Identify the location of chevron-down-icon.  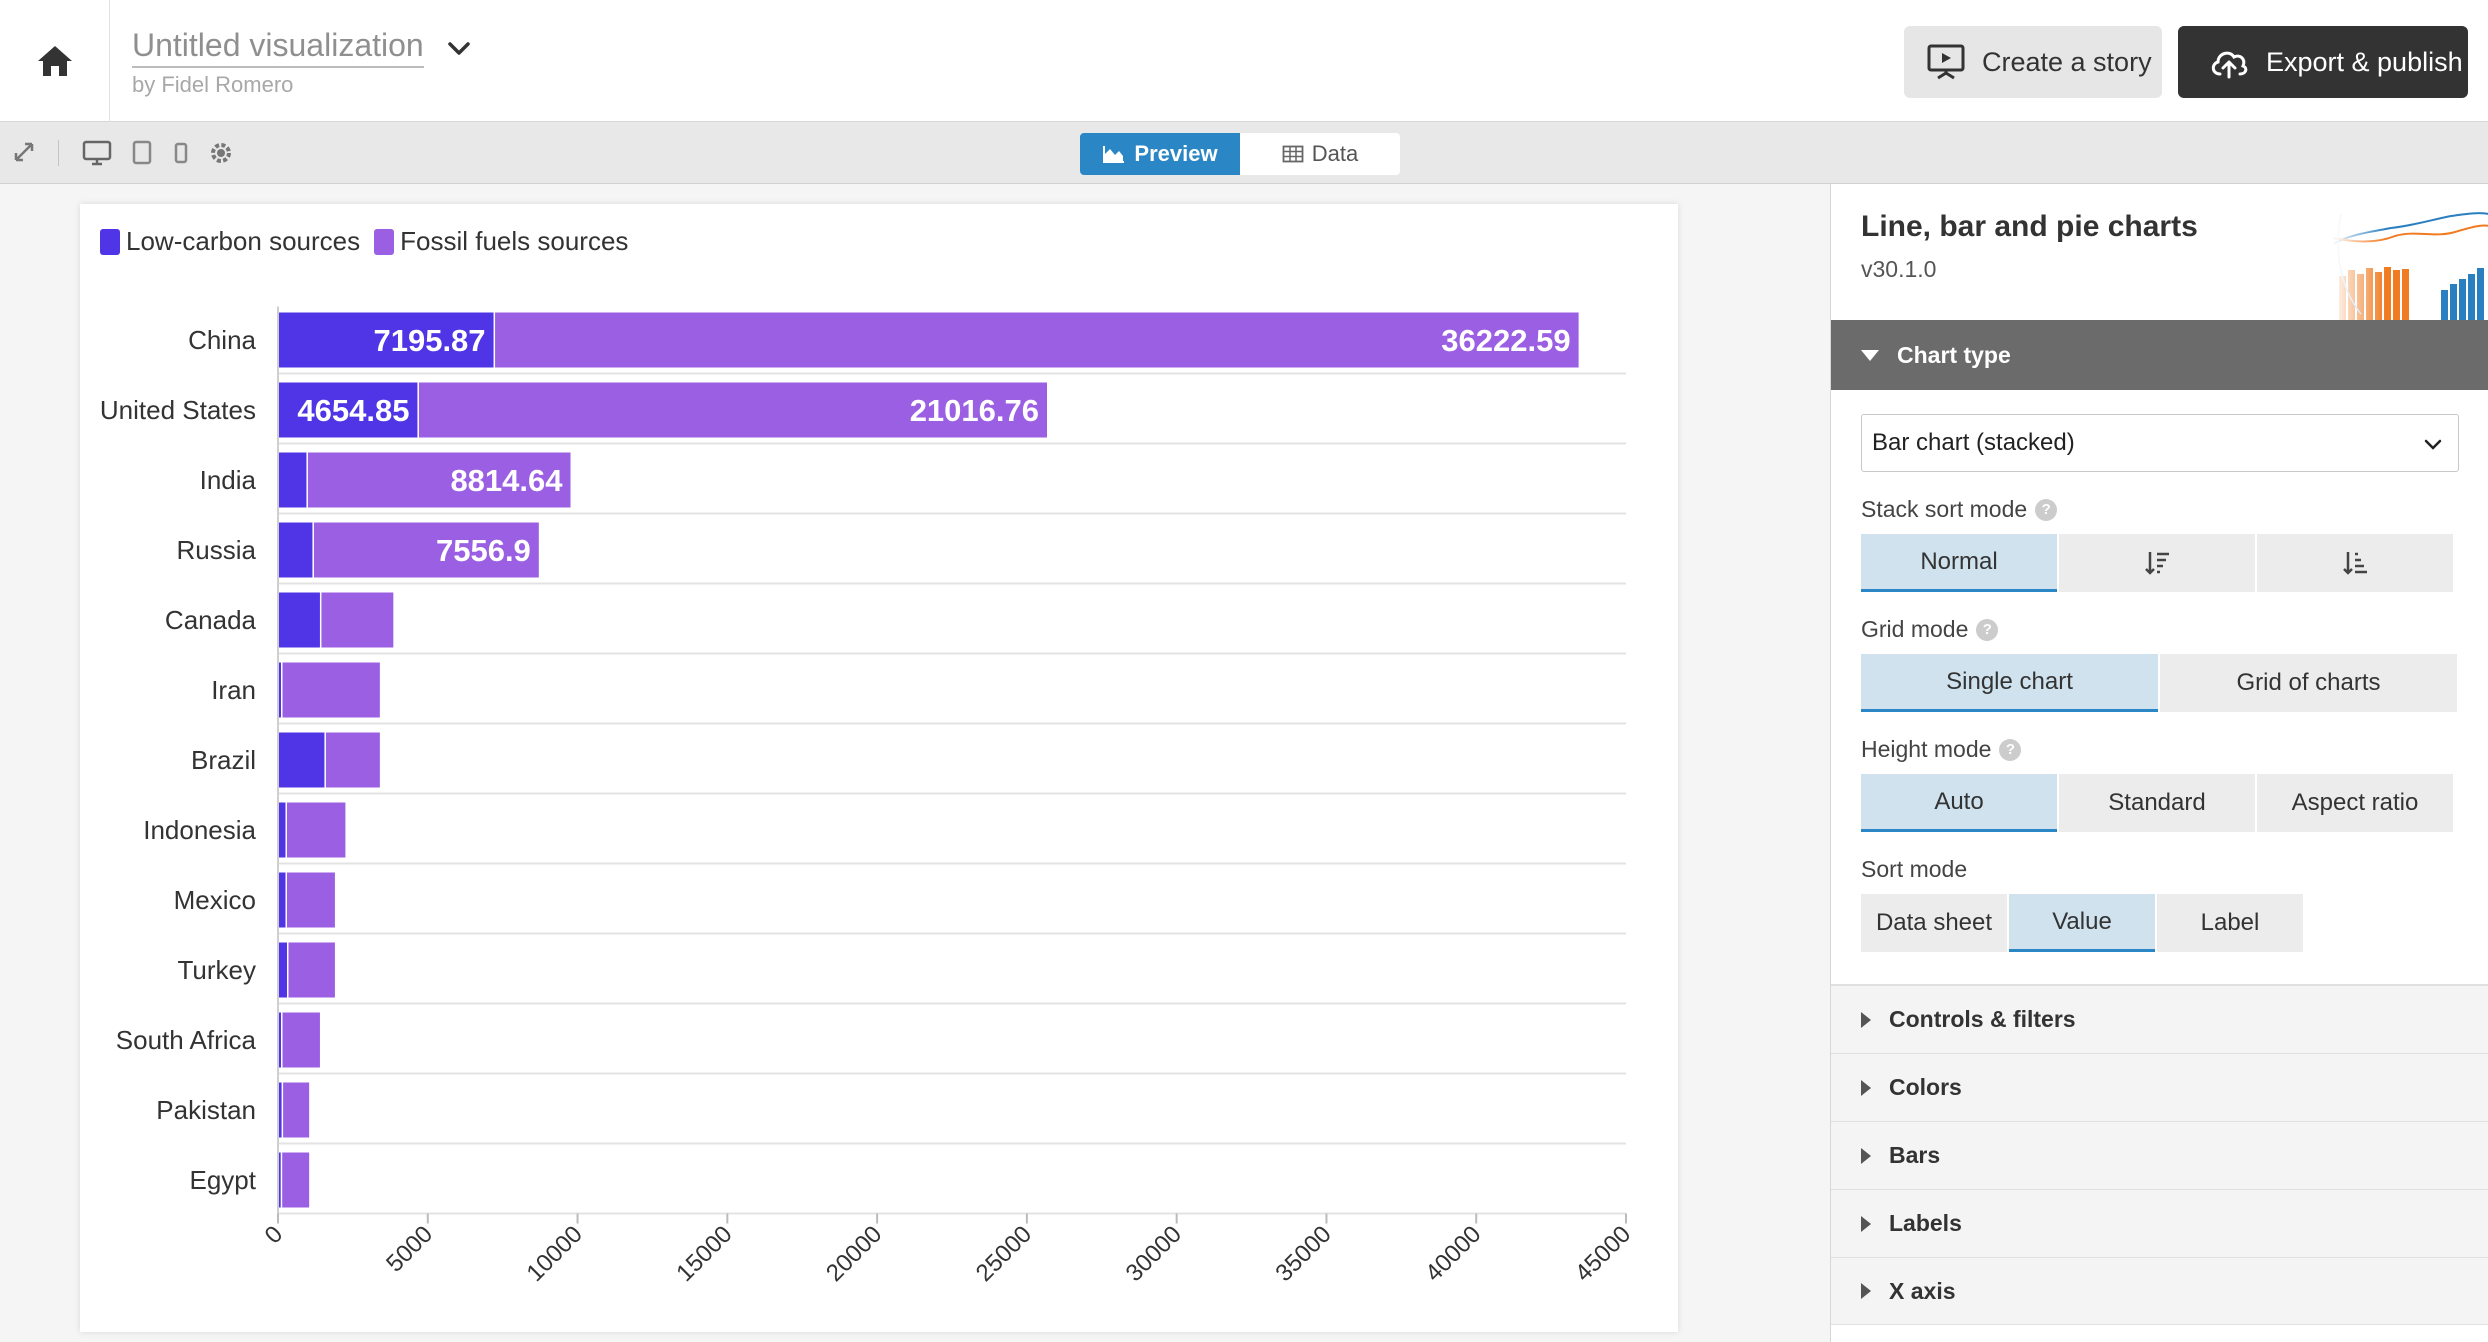
(459, 49).